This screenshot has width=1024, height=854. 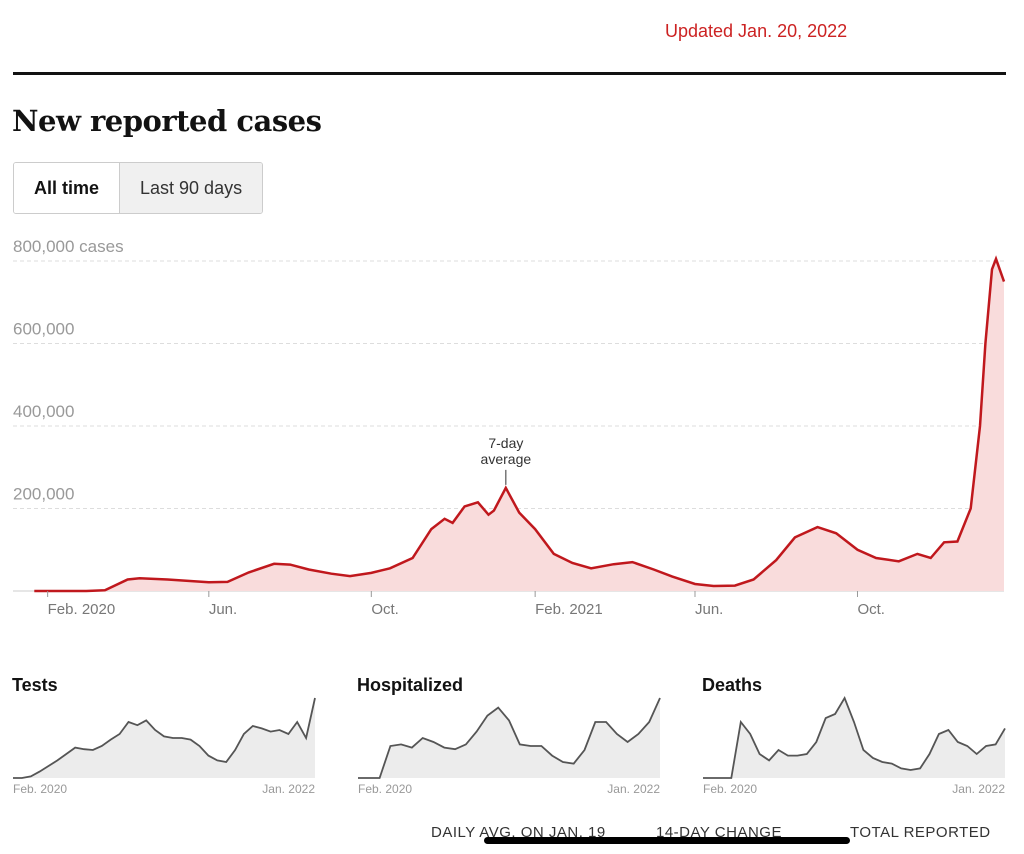 I want to click on sparkline-tests: Feb. 2020 Jan. 2022, so click(x=164, y=746).